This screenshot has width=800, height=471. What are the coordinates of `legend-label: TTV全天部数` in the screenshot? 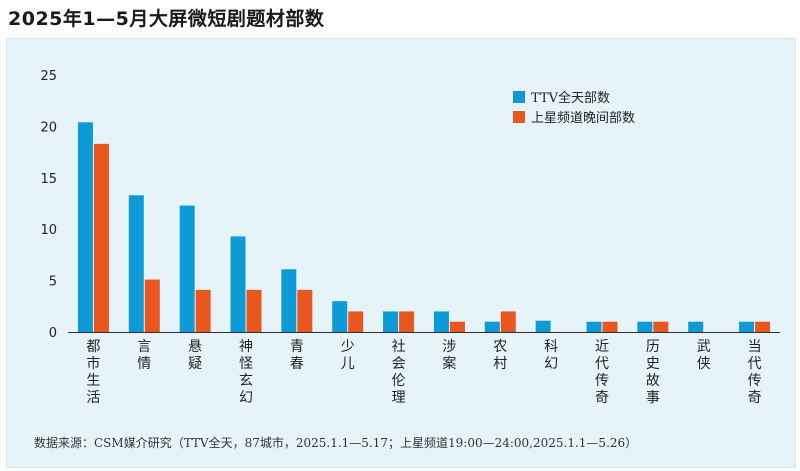 It's located at (570, 98).